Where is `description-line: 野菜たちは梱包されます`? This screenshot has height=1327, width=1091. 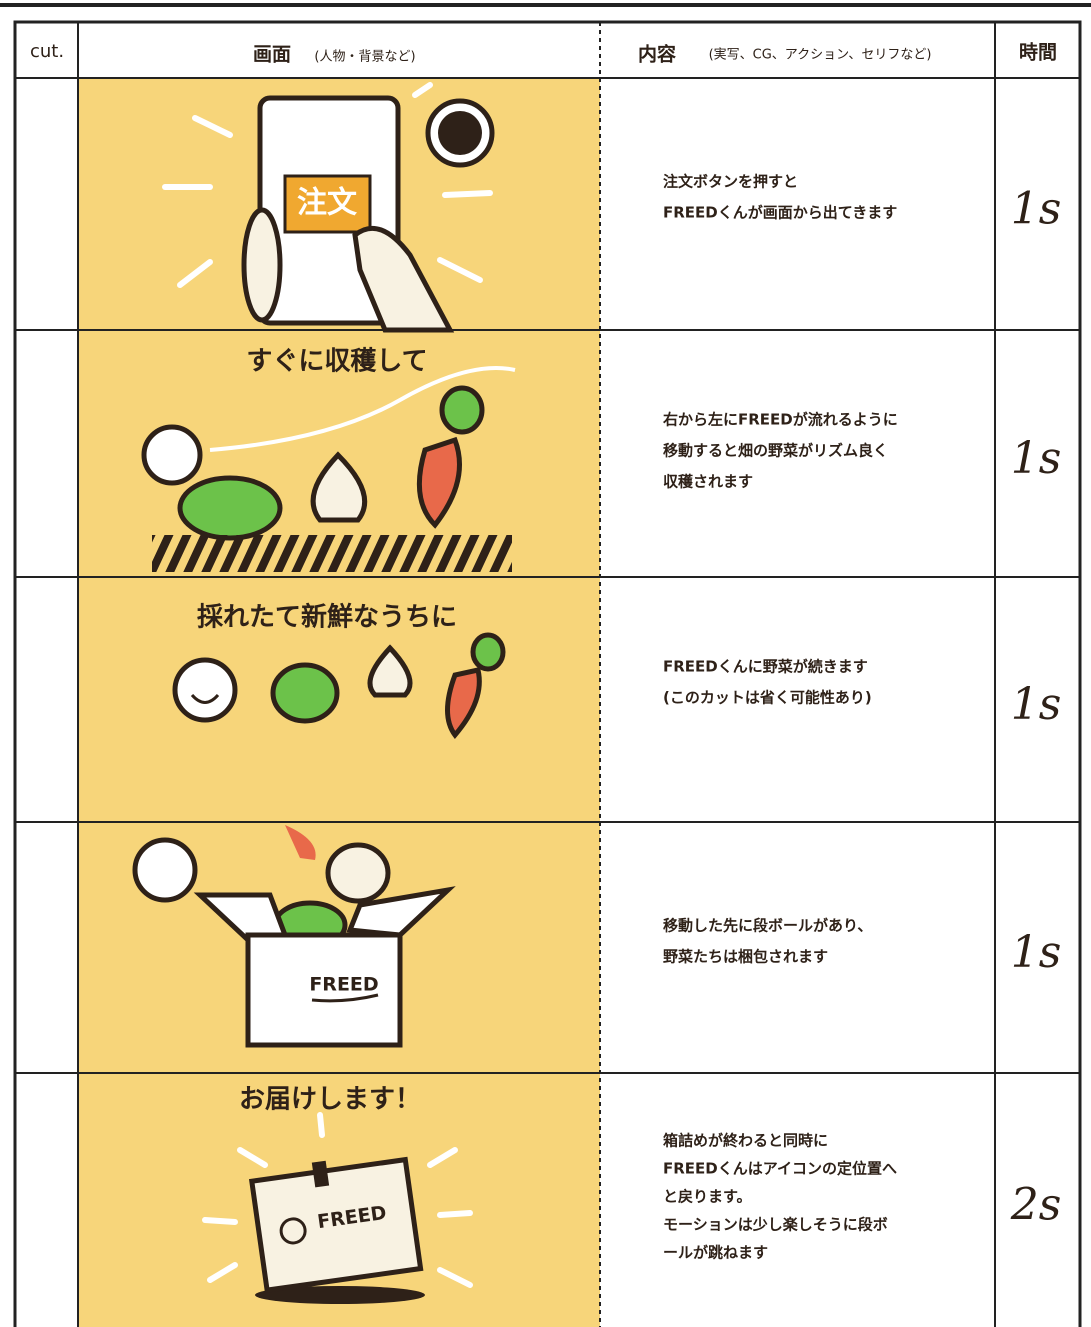 description-line: 野菜たちは梱包されます is located at coordinates (745, 957).